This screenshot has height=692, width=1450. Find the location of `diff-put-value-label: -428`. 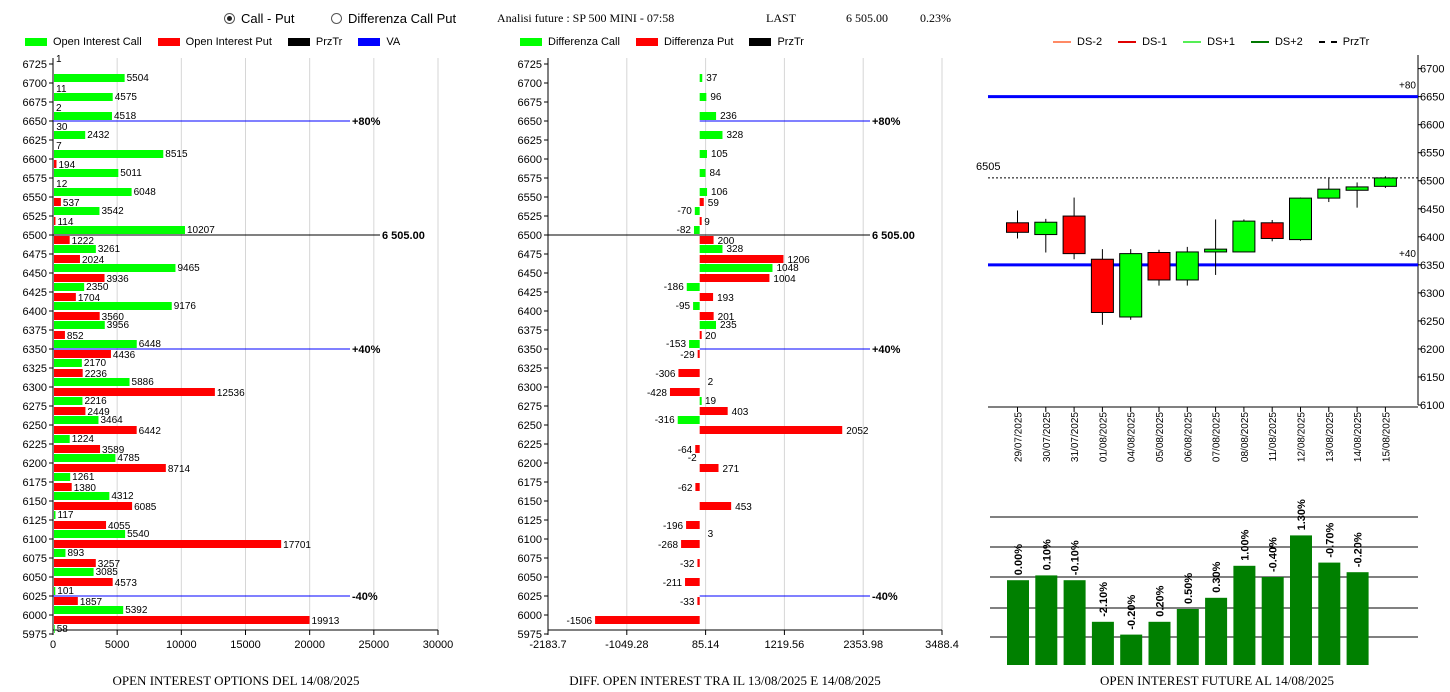

diff-put-value-label: -428 is located at coordinates (657, 393).